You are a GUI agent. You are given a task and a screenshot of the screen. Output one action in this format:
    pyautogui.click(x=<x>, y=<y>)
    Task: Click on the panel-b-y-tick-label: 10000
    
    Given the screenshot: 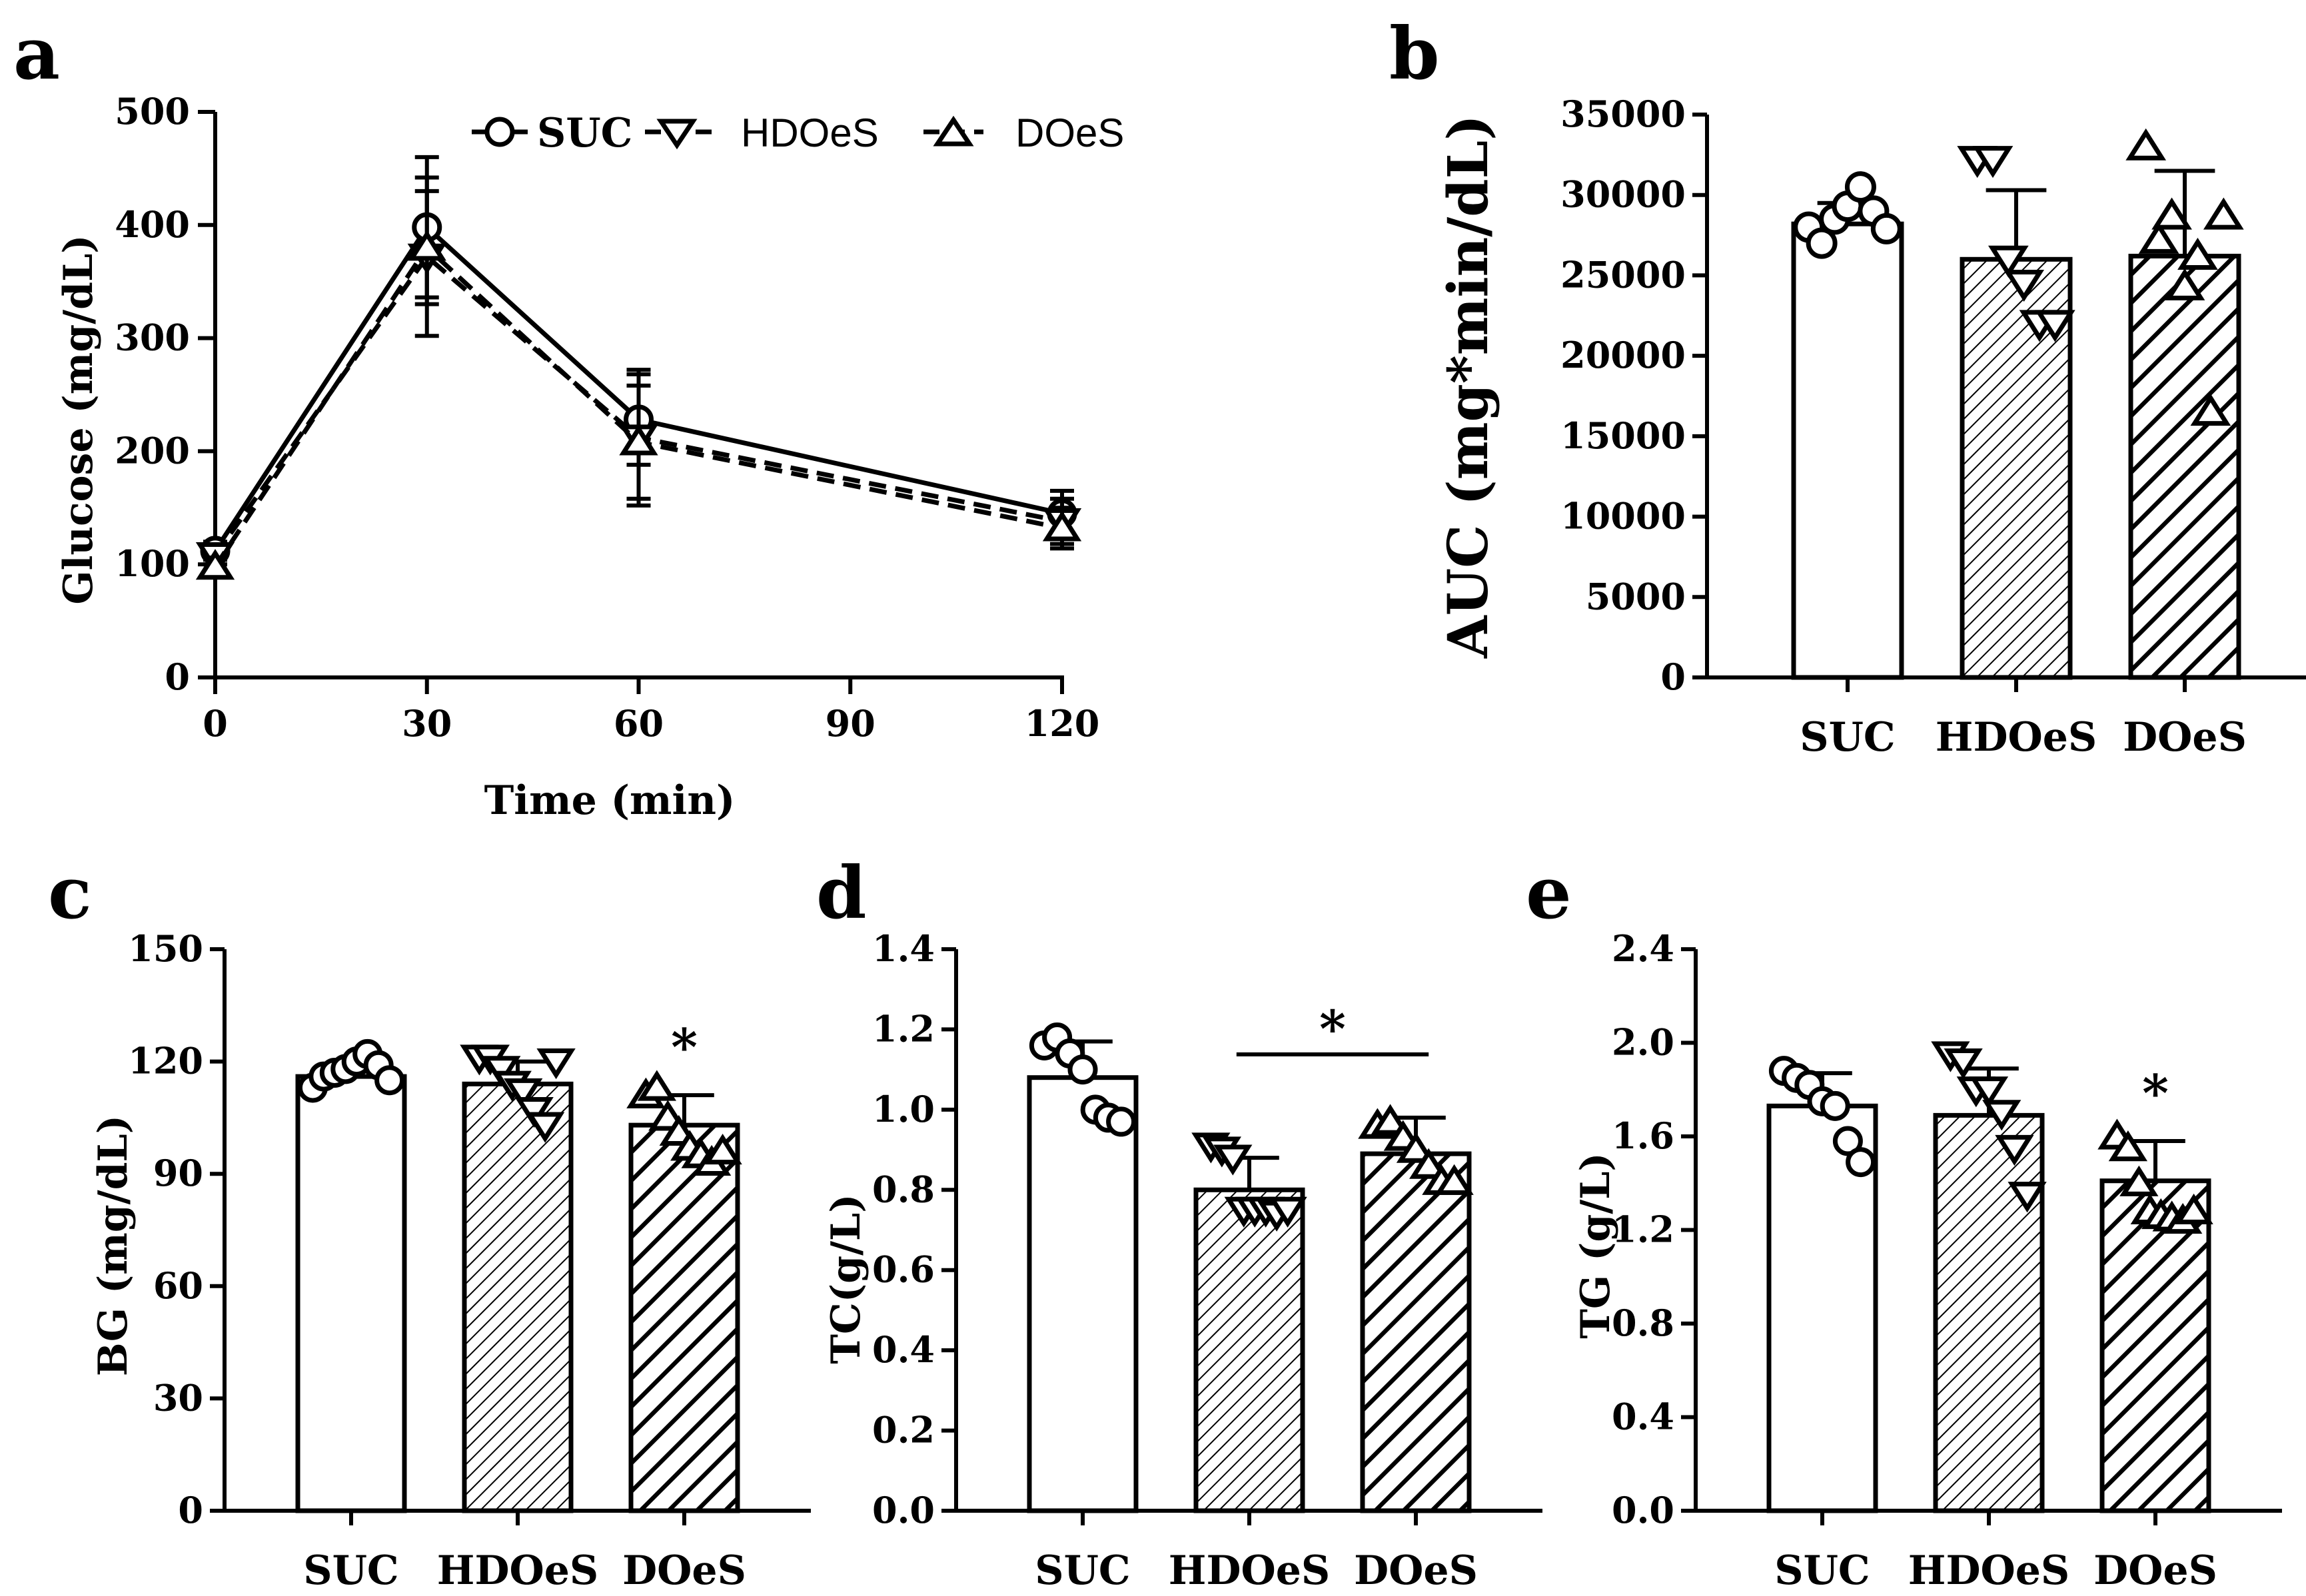 What is the action you would take?
    pyautogui.click(x=1623, y=516)
    